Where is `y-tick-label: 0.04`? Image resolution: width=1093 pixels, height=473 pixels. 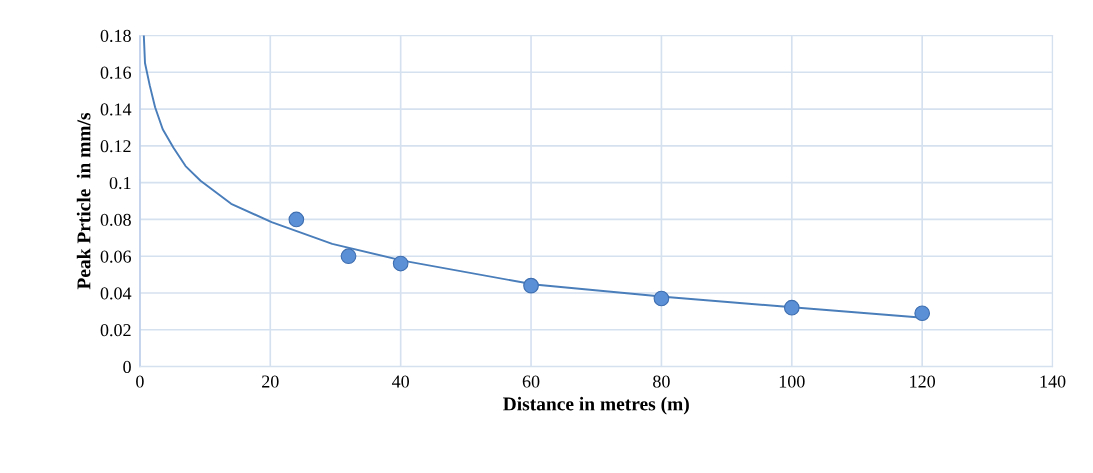 y-tick-label: 0.04 is located at coordinates (116, 293).